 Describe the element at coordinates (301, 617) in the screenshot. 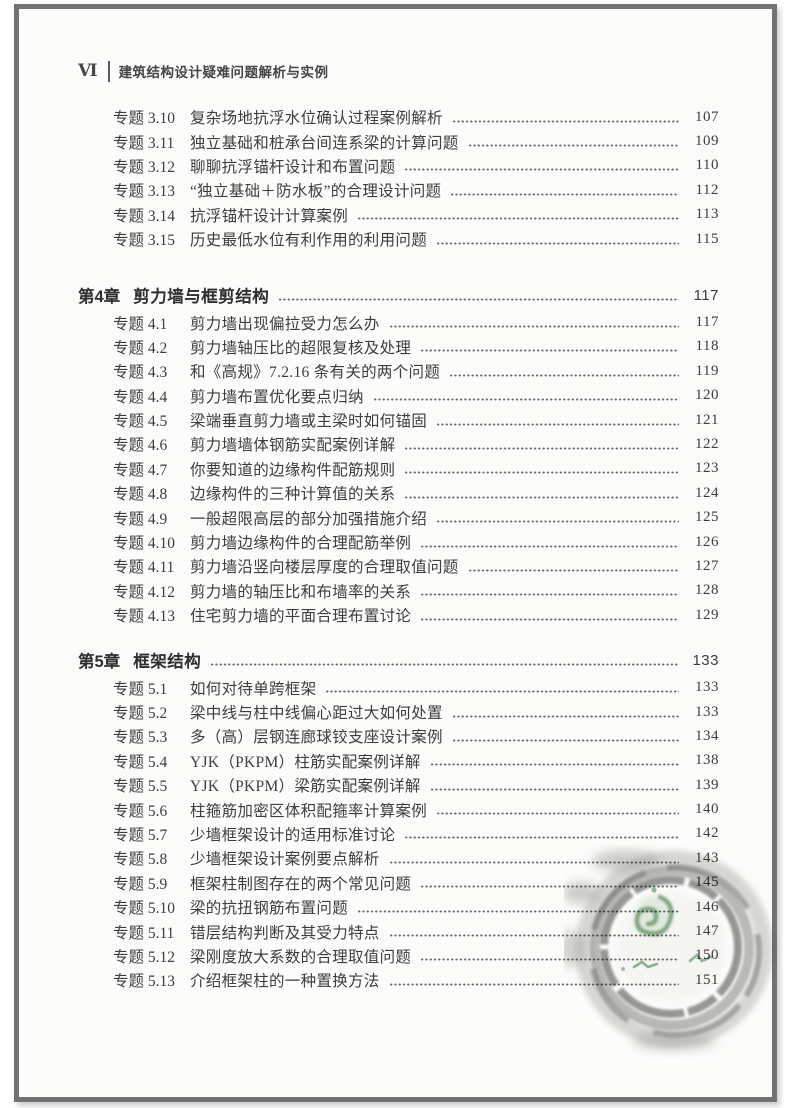

I see `entry-title: 住宅剪力墙的平面合理布置讨论` at that location.